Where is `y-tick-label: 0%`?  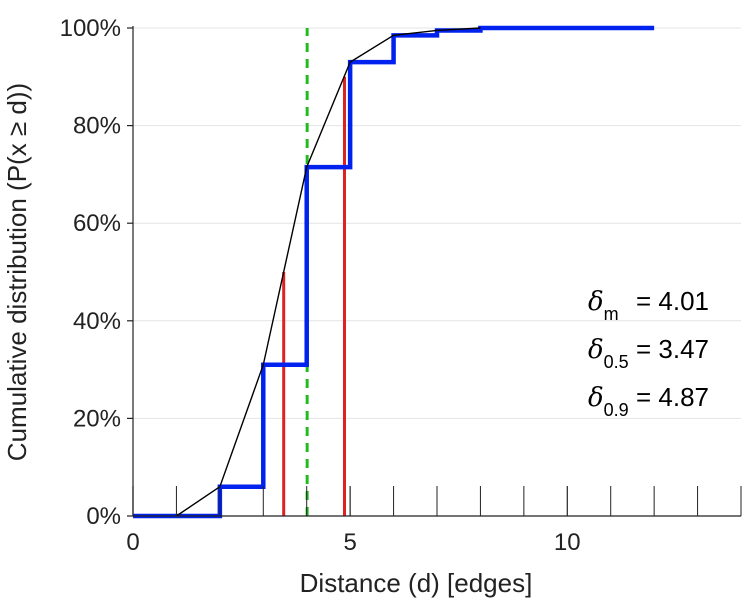 y-tick-label: 0% is located at coordinates (103, 516).